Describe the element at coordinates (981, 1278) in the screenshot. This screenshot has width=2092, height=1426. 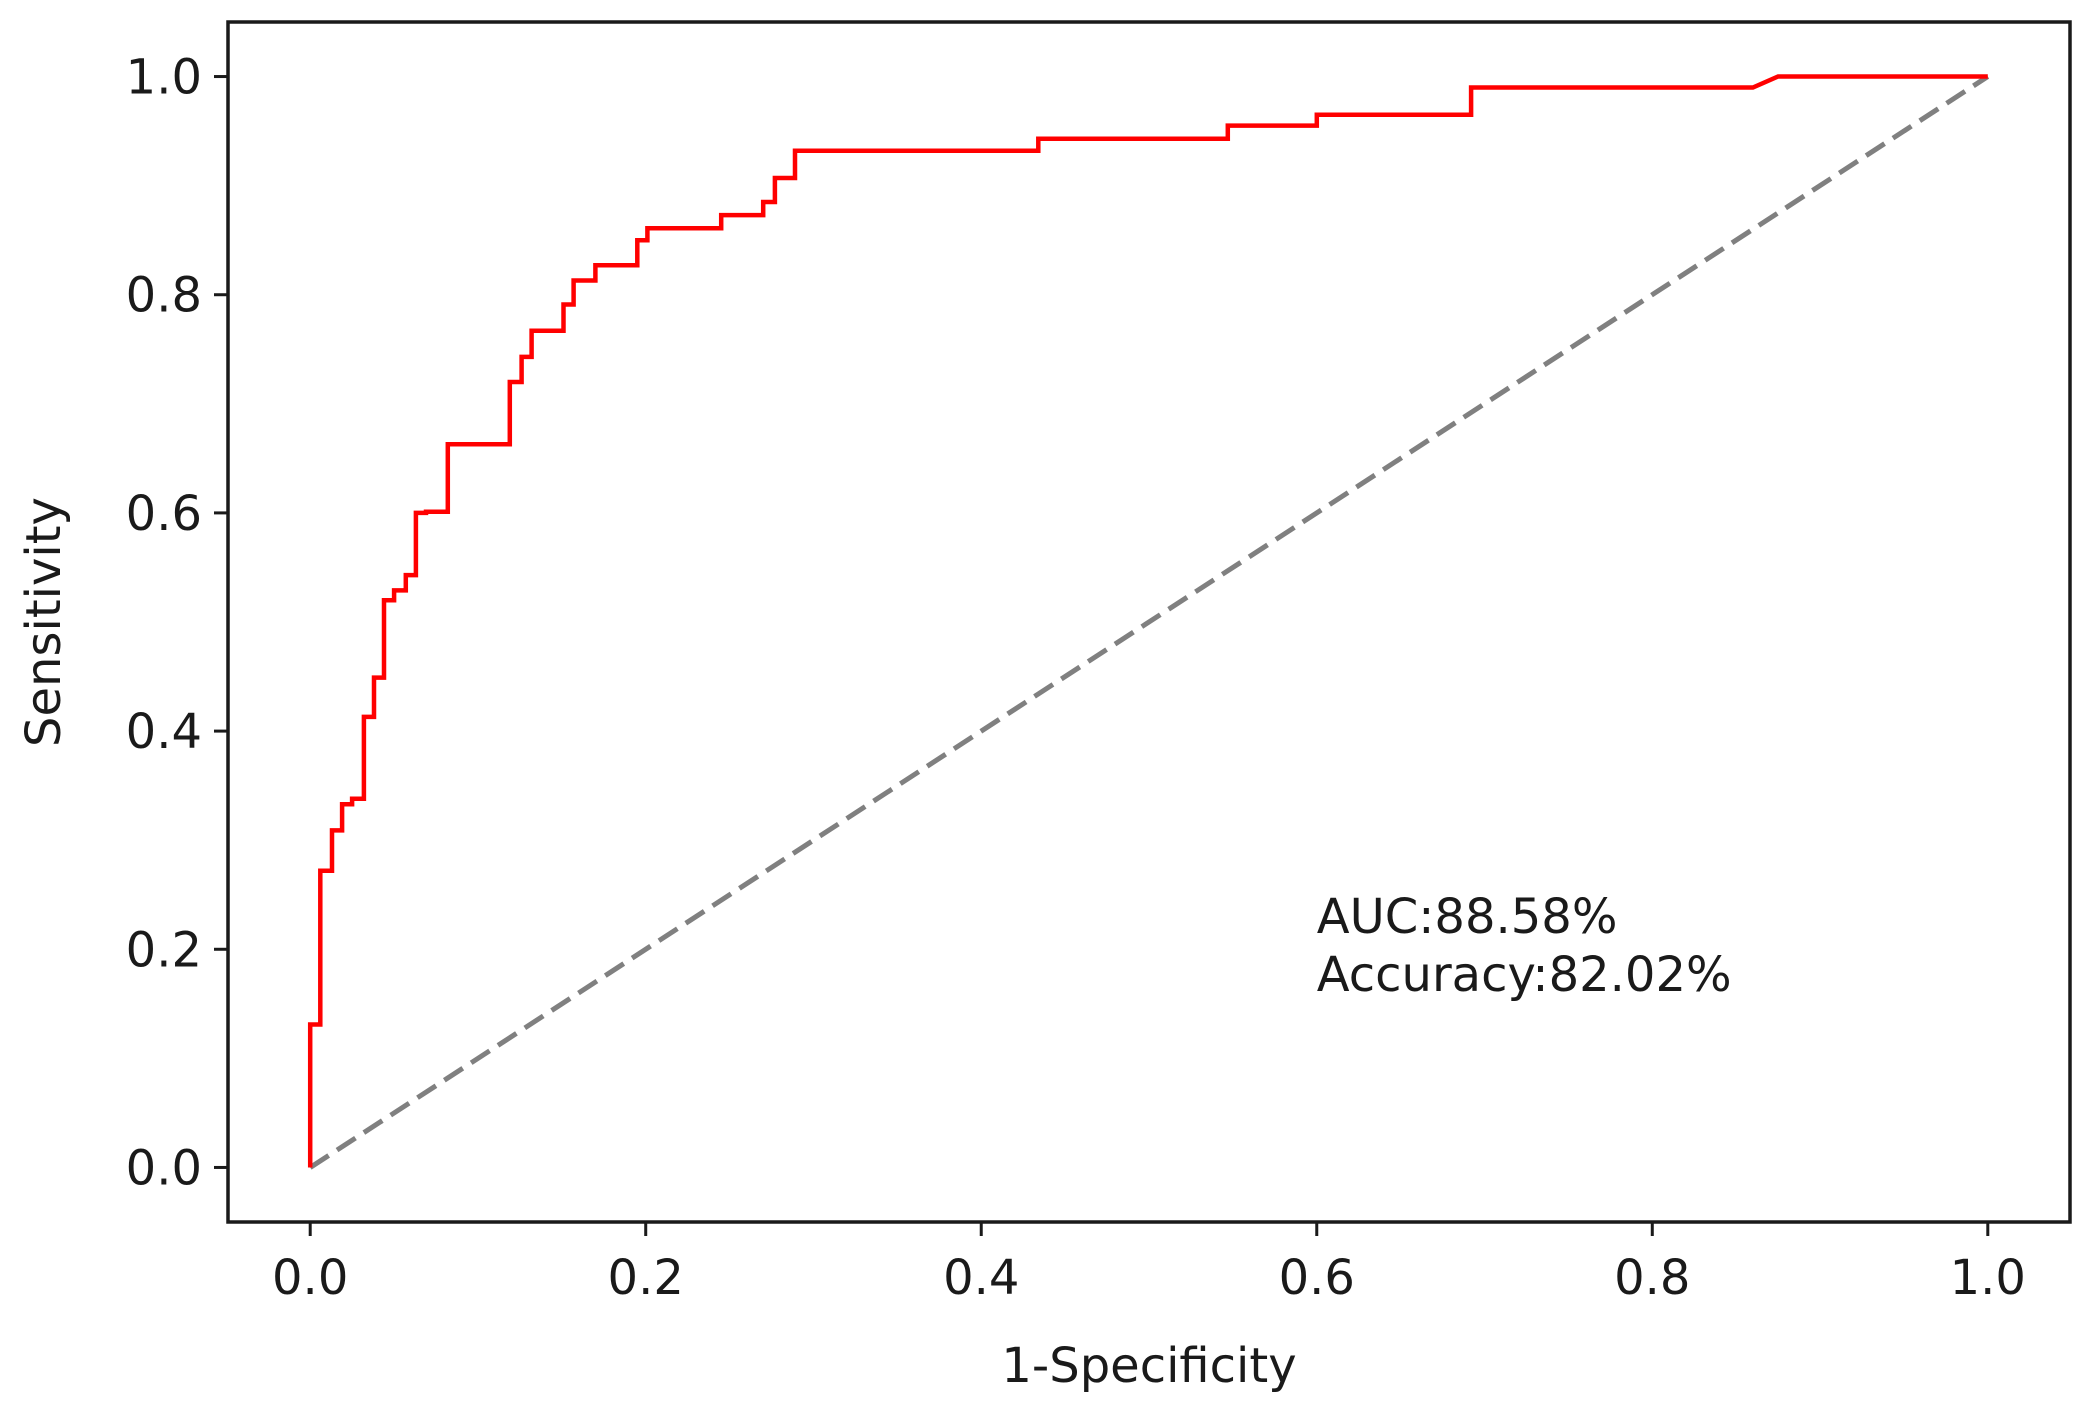
I see `x-tick-label: 0.4` at that location.